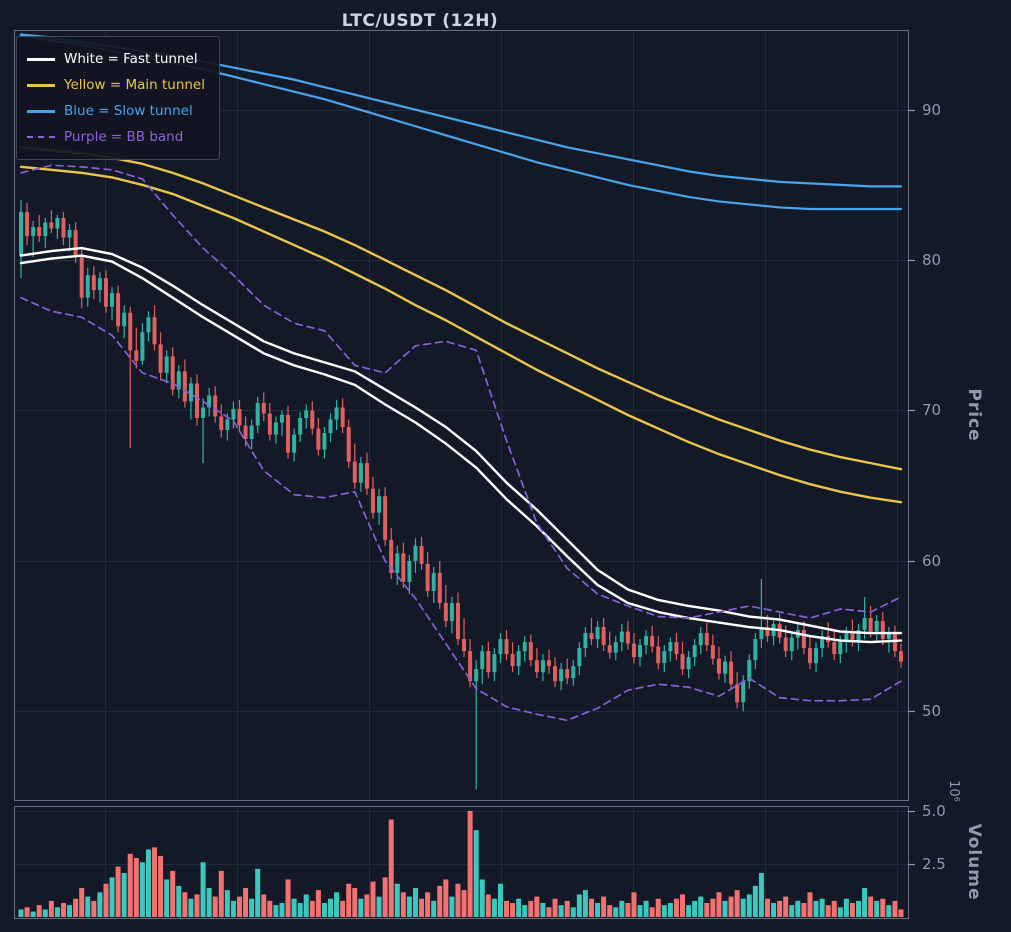 The height and width of the screenshot is (932, 1011). I want to click on volume-scale-offset-label: 10⁶, so click(953, 791).